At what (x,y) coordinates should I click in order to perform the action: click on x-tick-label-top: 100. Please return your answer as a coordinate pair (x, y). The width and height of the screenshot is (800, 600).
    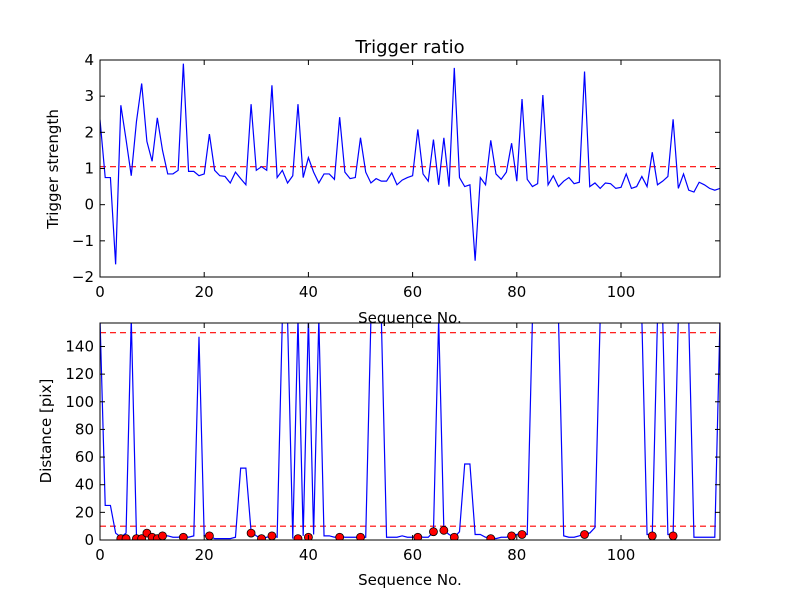
    Looking at the image, I should click on (621, 292).